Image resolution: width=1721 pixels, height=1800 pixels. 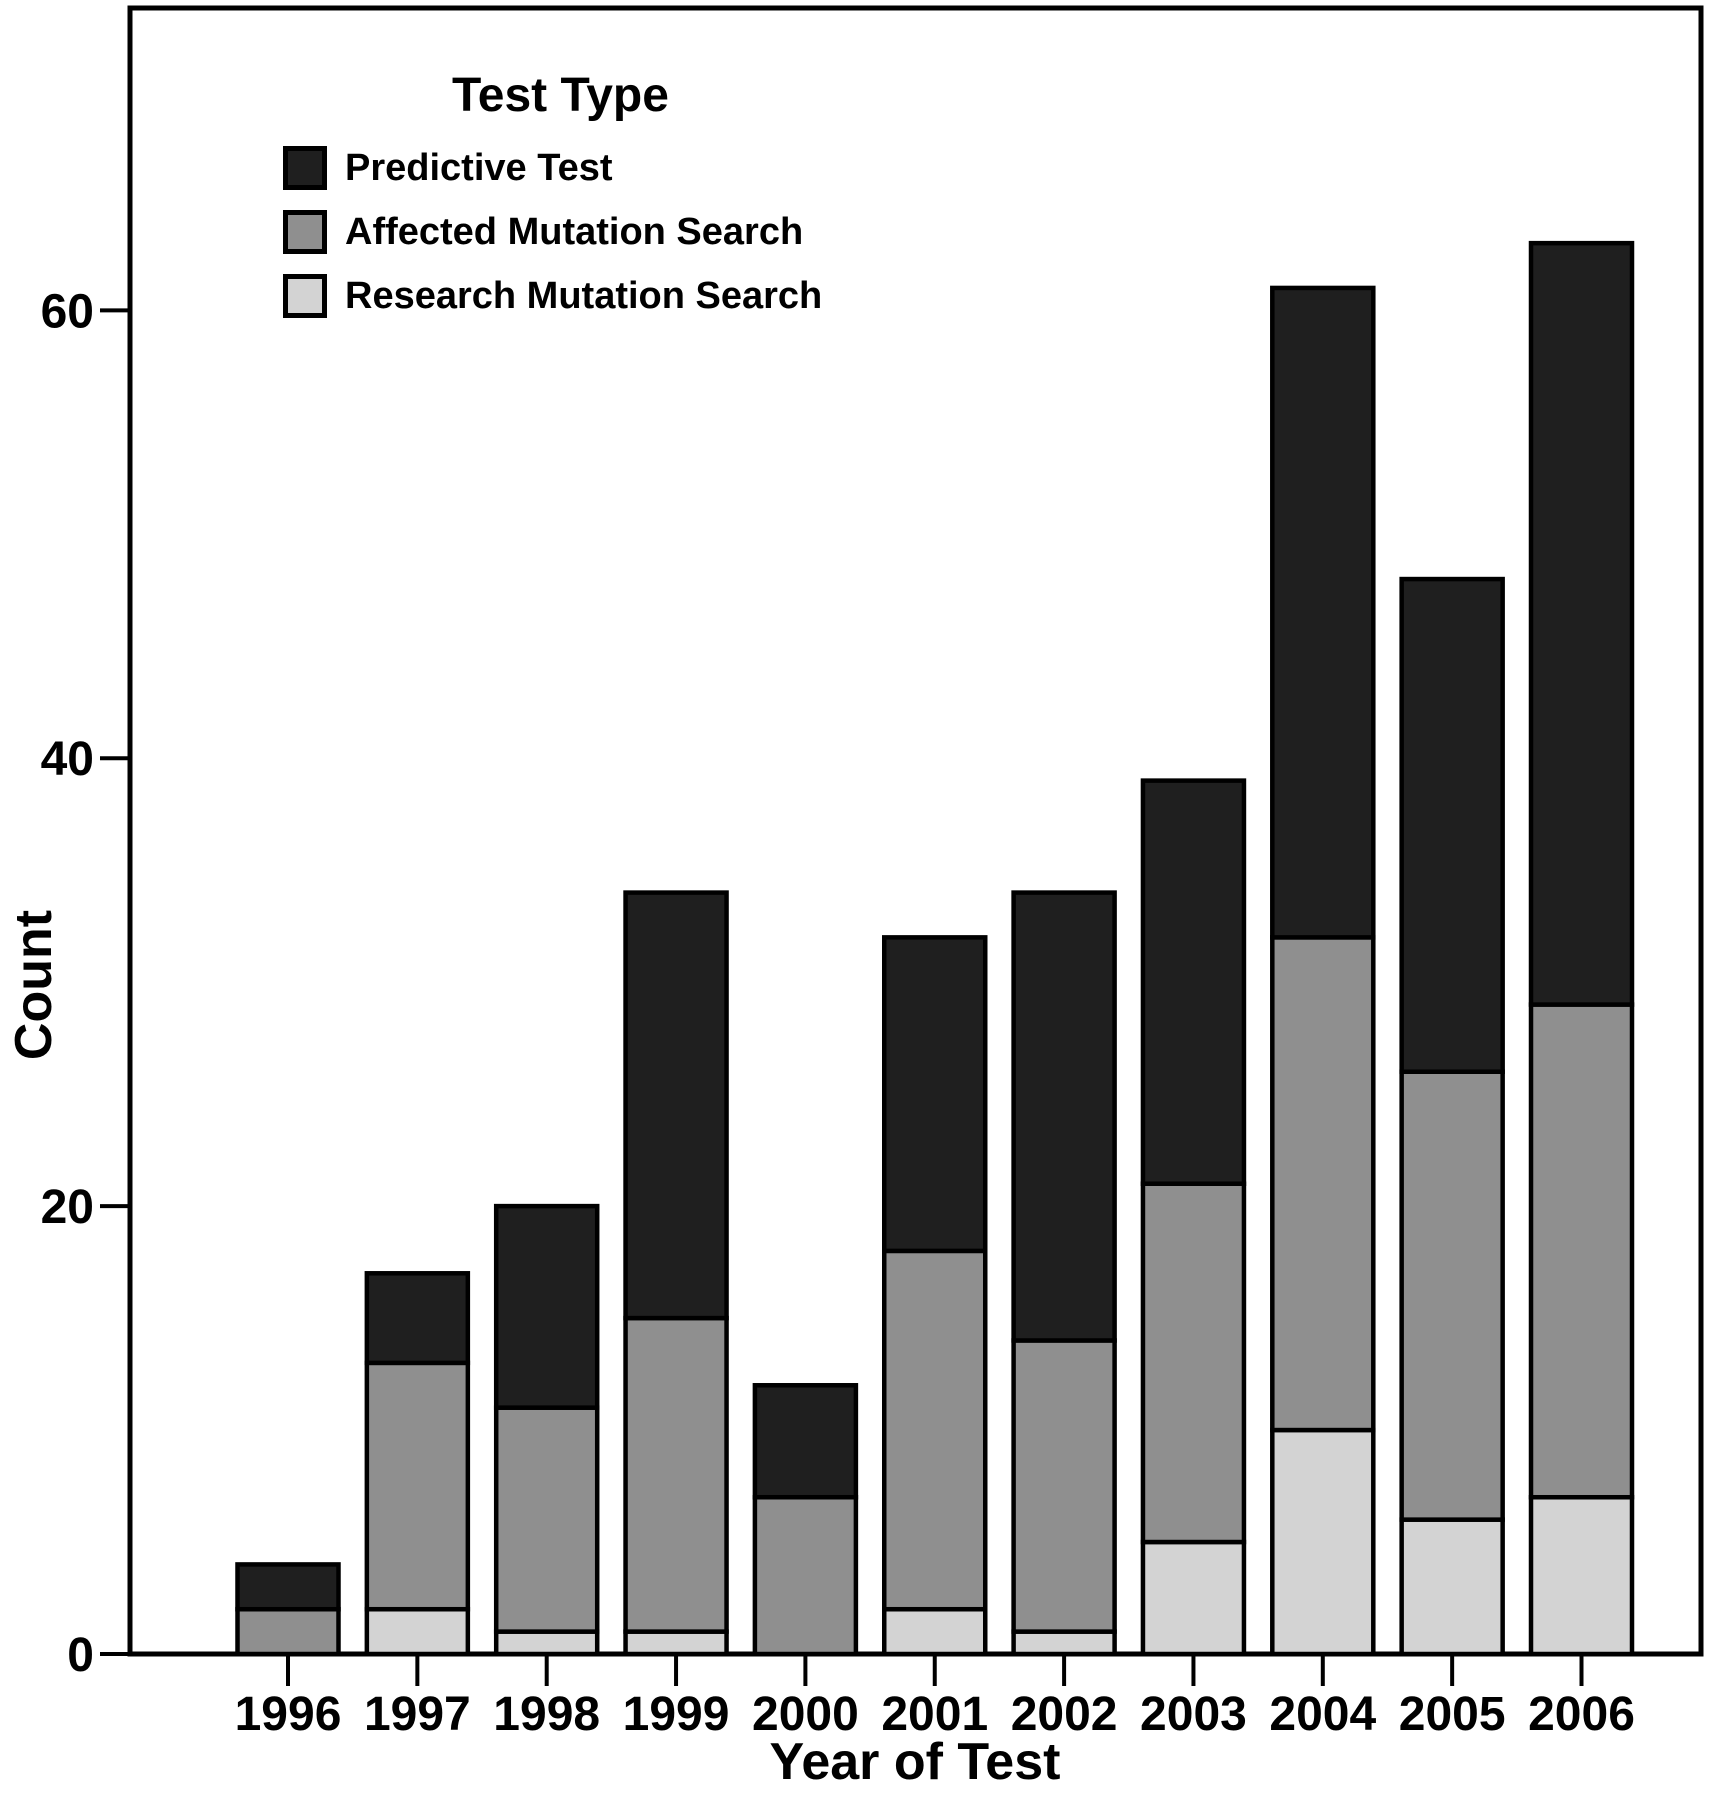 What do you see at coordinates (1193, 1363) in the screenshot?
I see `bar-segment-2003-affected-mutation-search` at bounding box center [1193, 1363].